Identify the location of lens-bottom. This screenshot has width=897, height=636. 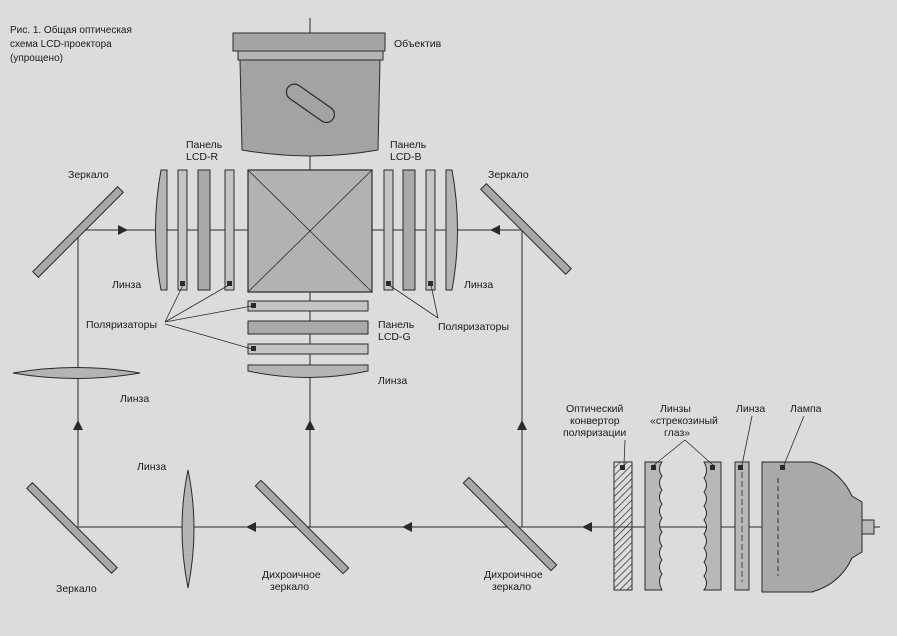
(188, 529).